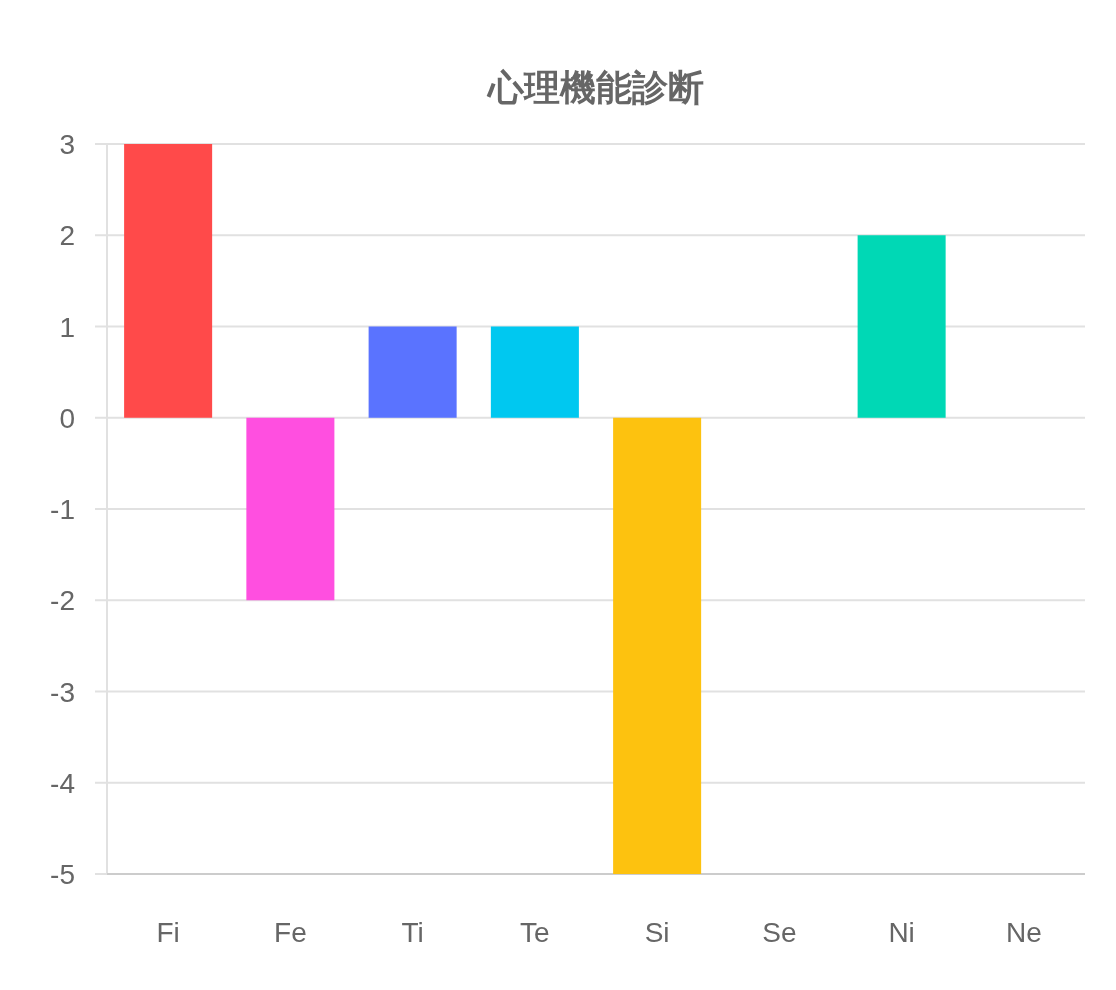 Image resolution: width=1116 pixels, height=990 pixels. I want to click on y-tick-label: 1, so click(67, 327).